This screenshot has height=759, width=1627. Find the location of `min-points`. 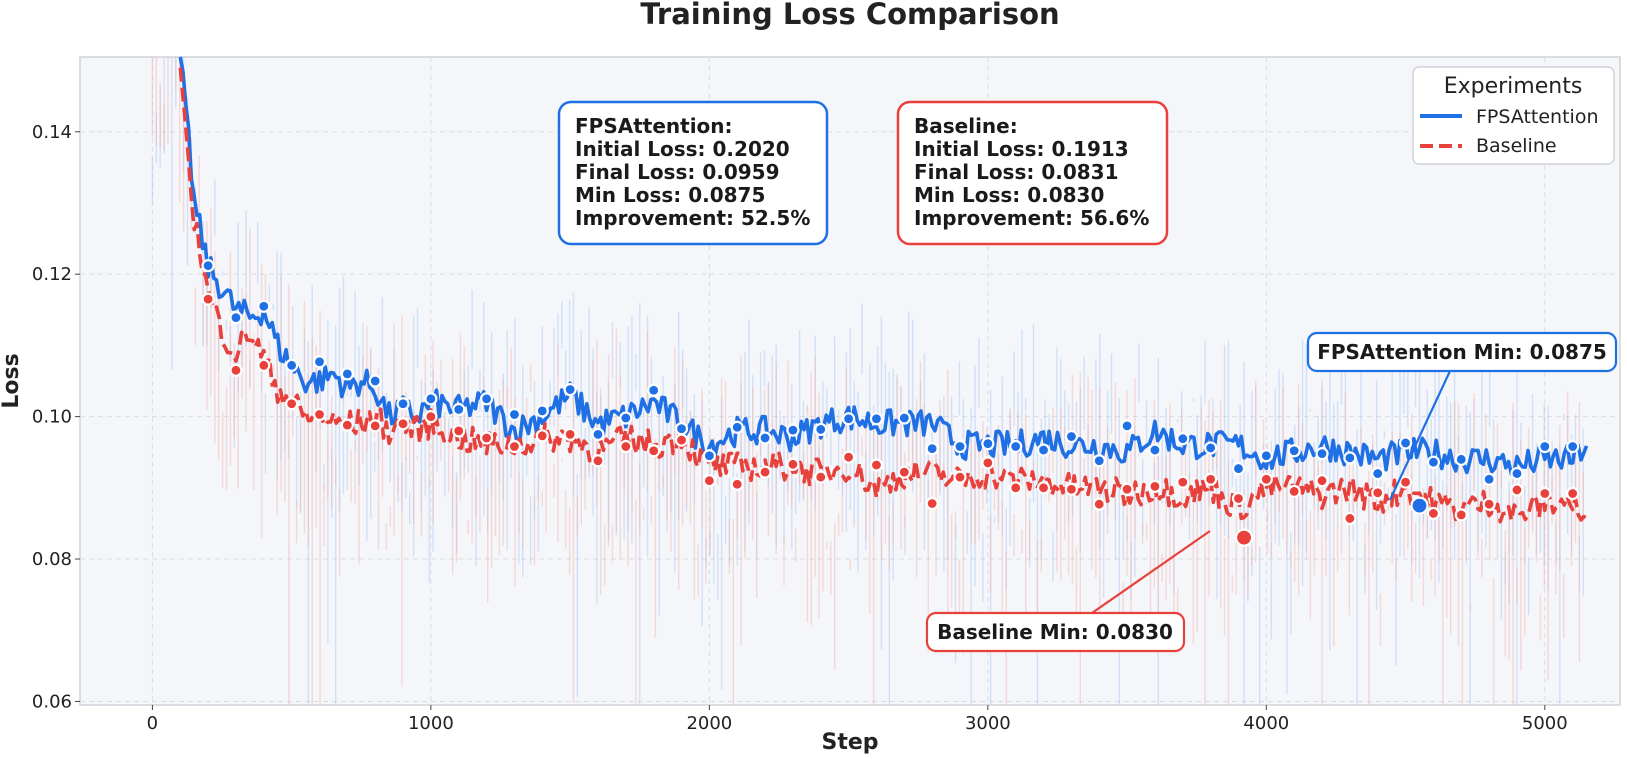

min-points is located at coordinates (1331, 521).